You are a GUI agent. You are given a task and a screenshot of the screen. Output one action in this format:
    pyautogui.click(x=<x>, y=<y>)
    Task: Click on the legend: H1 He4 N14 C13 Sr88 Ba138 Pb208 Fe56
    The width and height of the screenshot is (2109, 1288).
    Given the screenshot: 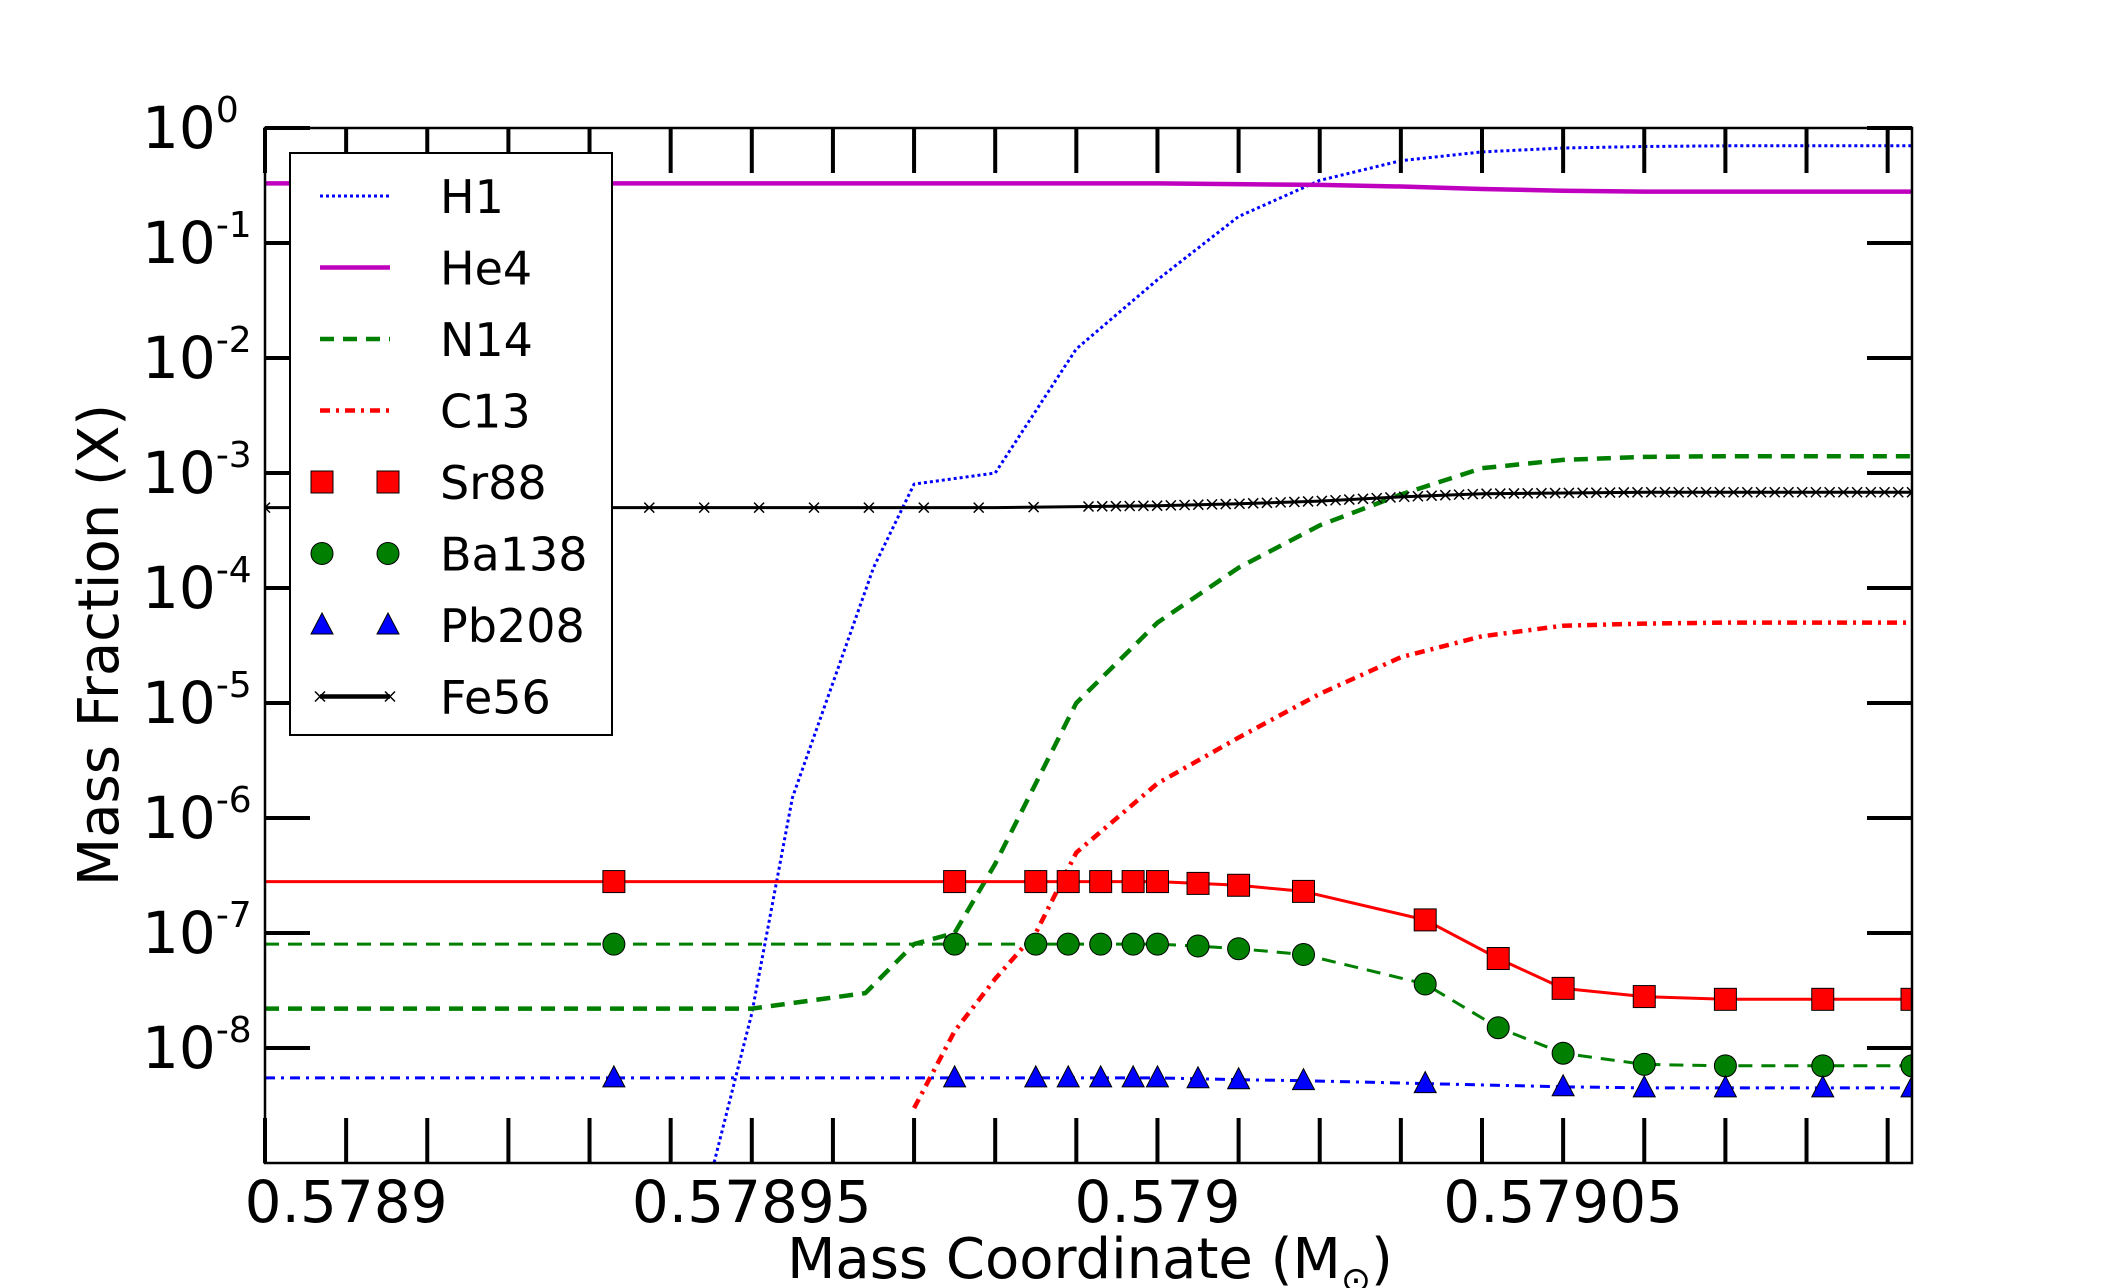 What is the action you would take?
    pyautogui.click(x=451, y=444)
    